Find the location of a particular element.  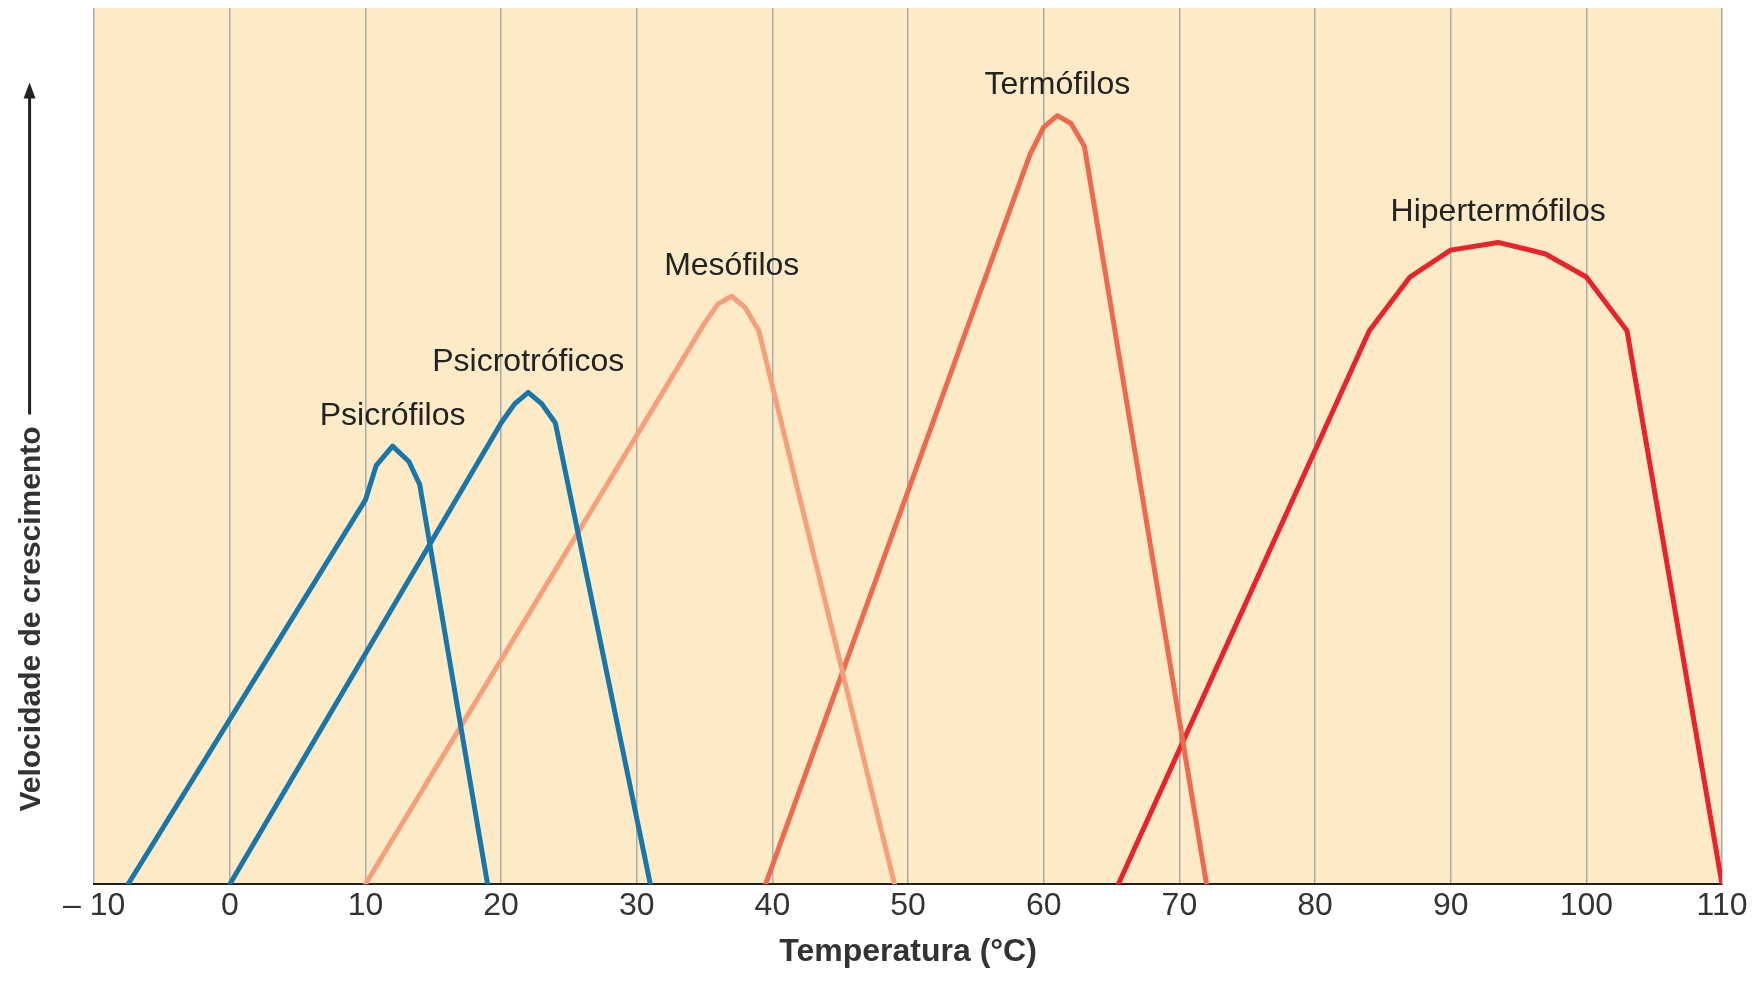

x-tick-label: 110 is located at coordinates (1722, 904).